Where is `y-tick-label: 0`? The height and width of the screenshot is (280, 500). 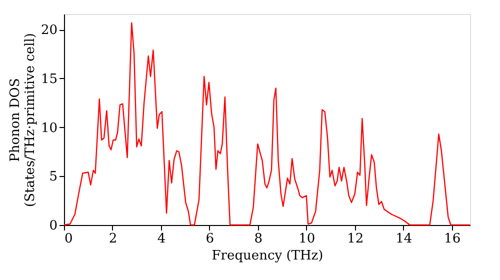
y-tick-label: 0 is located at coordinates (53, 226).